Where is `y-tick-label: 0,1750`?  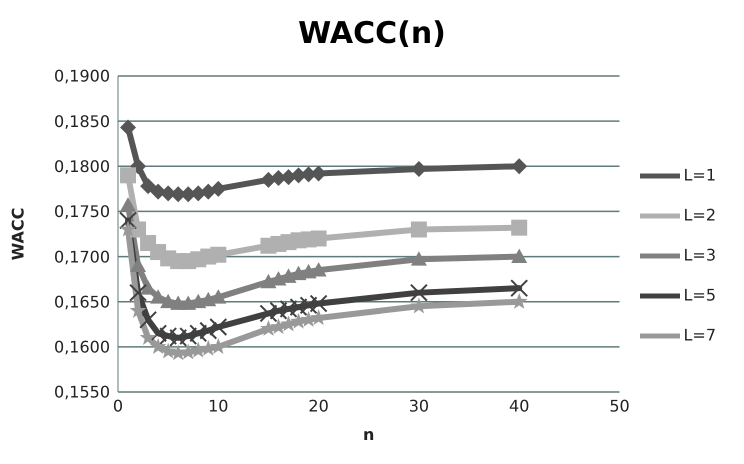 y-tick-label: 0,1750 is located at coordinates (82, 212).